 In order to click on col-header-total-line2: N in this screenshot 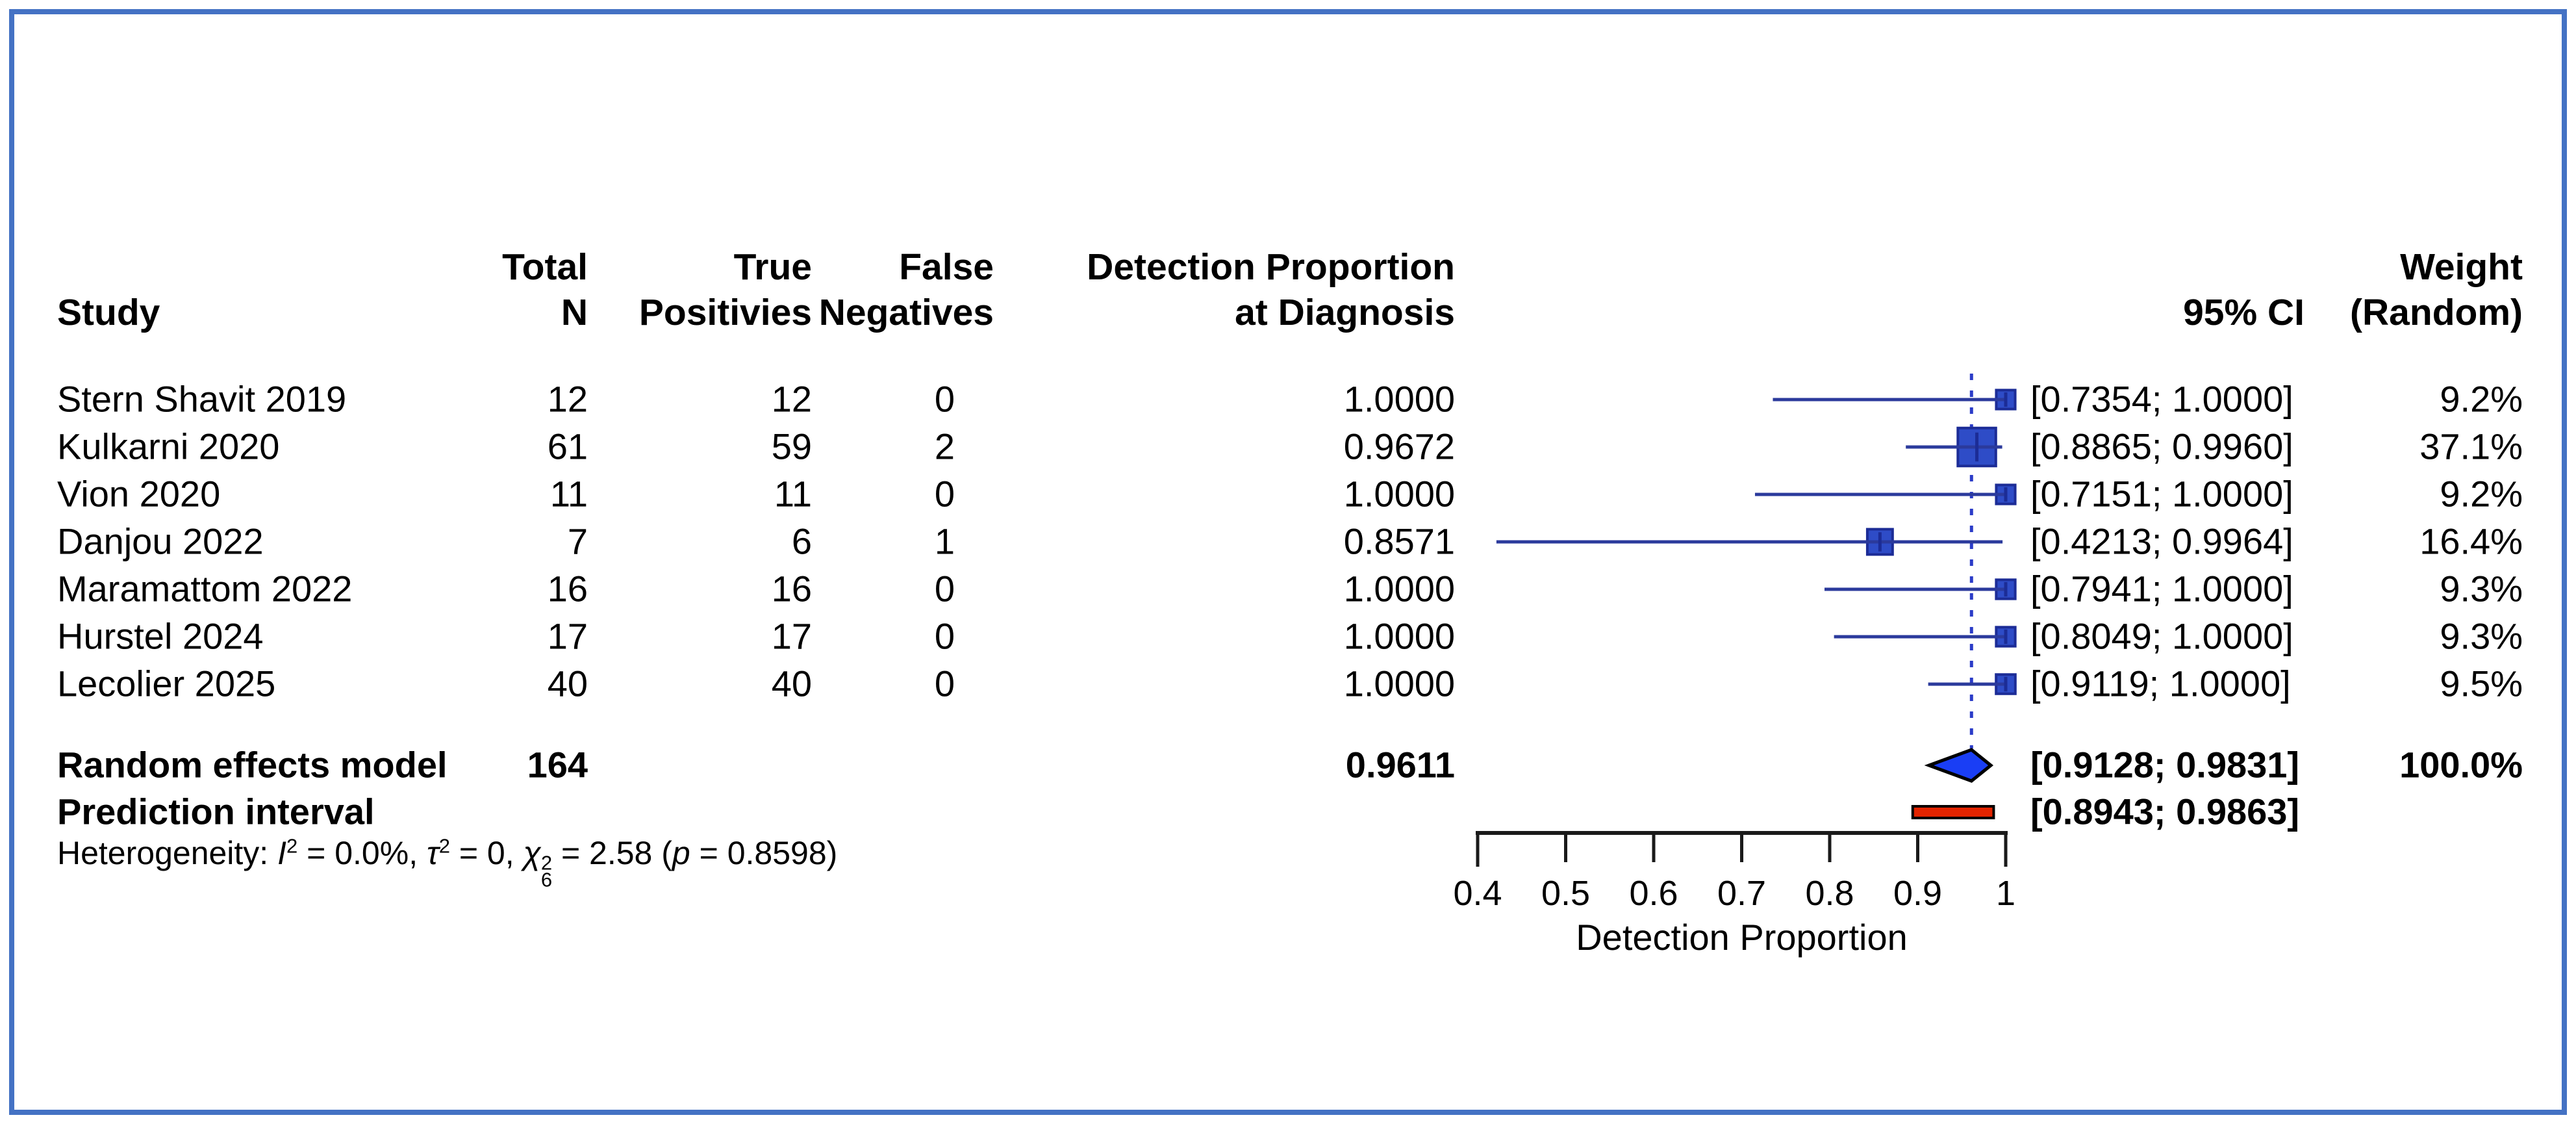, I will do `click(574, 313)`.